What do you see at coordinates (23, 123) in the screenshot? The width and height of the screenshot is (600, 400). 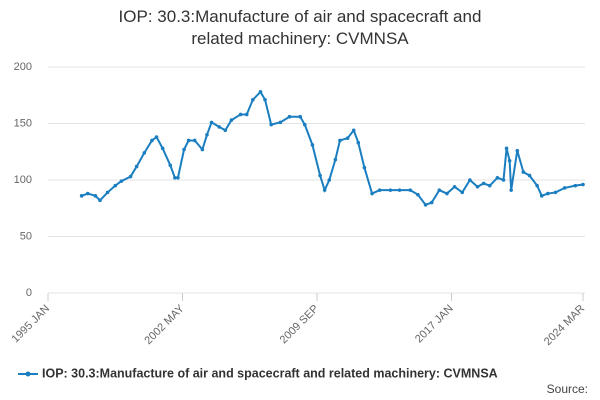 I see `y-tick-label: 150` at bounding box center [23, 123].